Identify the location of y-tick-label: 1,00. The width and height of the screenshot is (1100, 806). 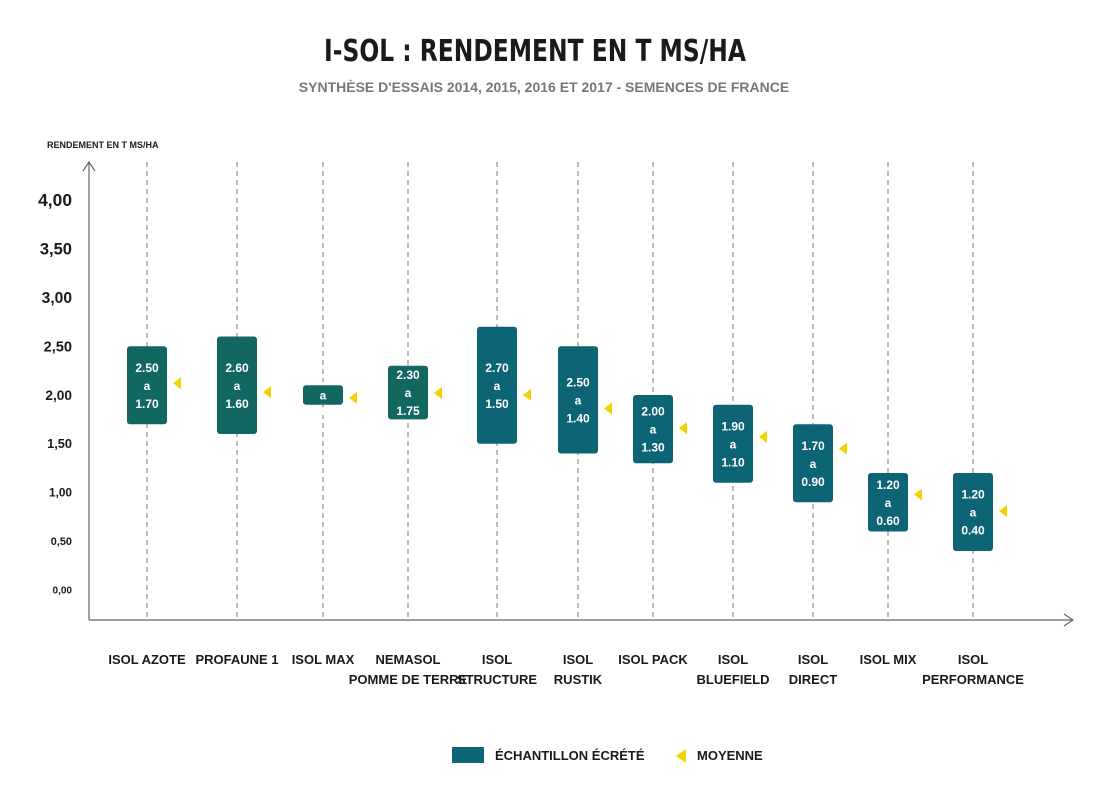
(60, 493).